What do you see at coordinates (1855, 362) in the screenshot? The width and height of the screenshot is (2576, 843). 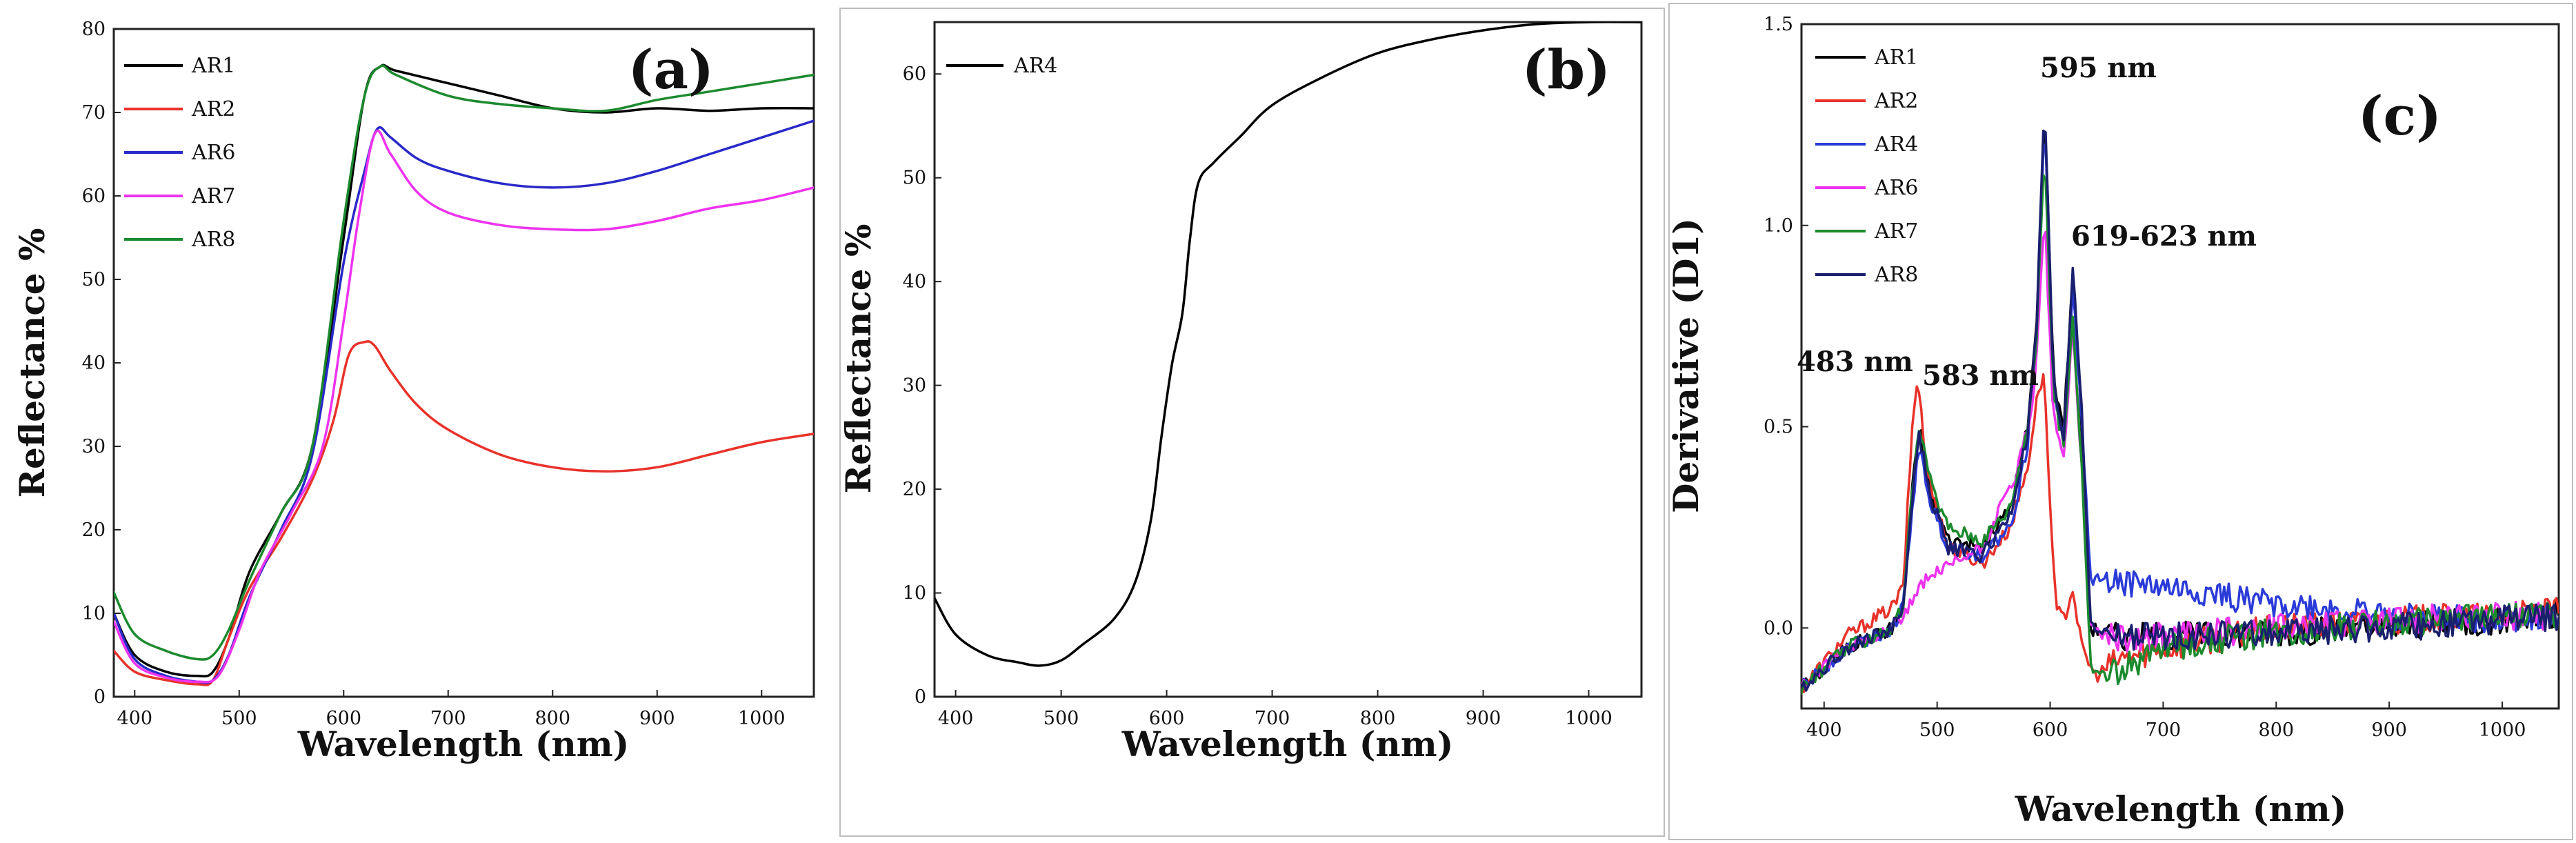 I see `panel-c-annotation-483nm: 483 nm` at bounding box center [1855, 362].